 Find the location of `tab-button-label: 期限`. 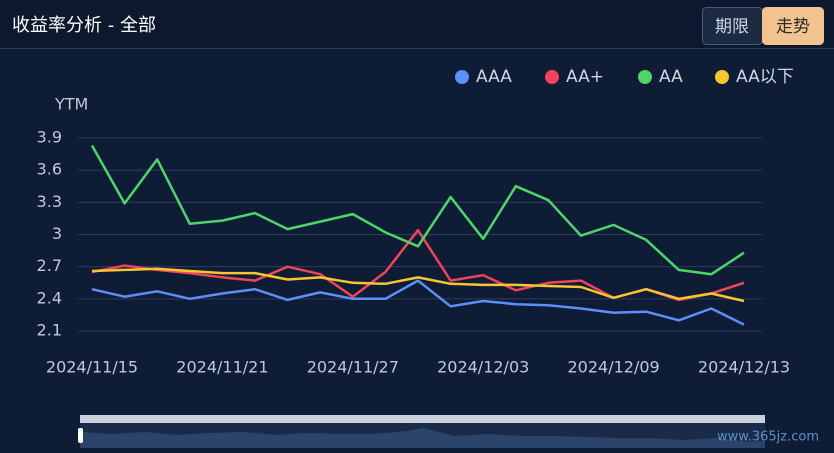

tab-button-label: 期限 is located at coordinates (732, 27).